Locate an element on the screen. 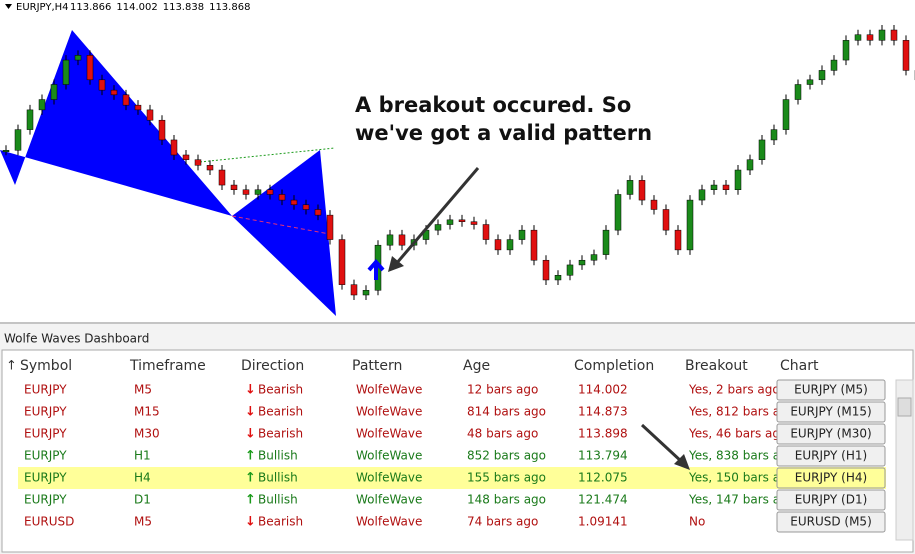 This screenshot has width=915, height=554. scroll-thumb is located at coordinates (904, 407).